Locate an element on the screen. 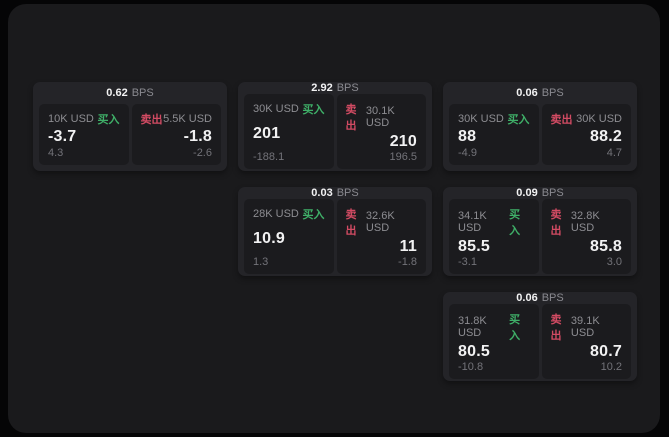 This screenshot has width=669, height=437. bps-value: 0.03 is located at coordinates (322, 193).